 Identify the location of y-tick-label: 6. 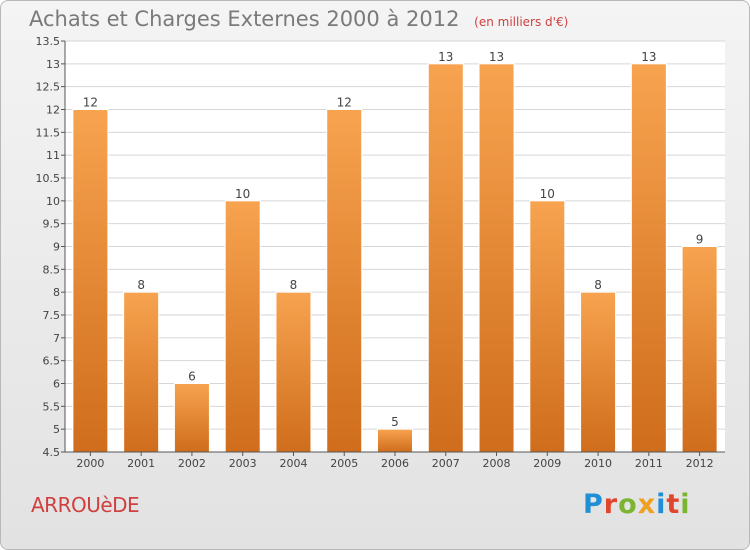
(56, 384).